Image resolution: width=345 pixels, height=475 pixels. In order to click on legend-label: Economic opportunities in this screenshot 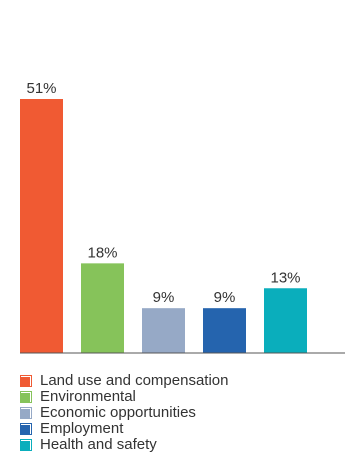, I will do `click(118, 412)`.